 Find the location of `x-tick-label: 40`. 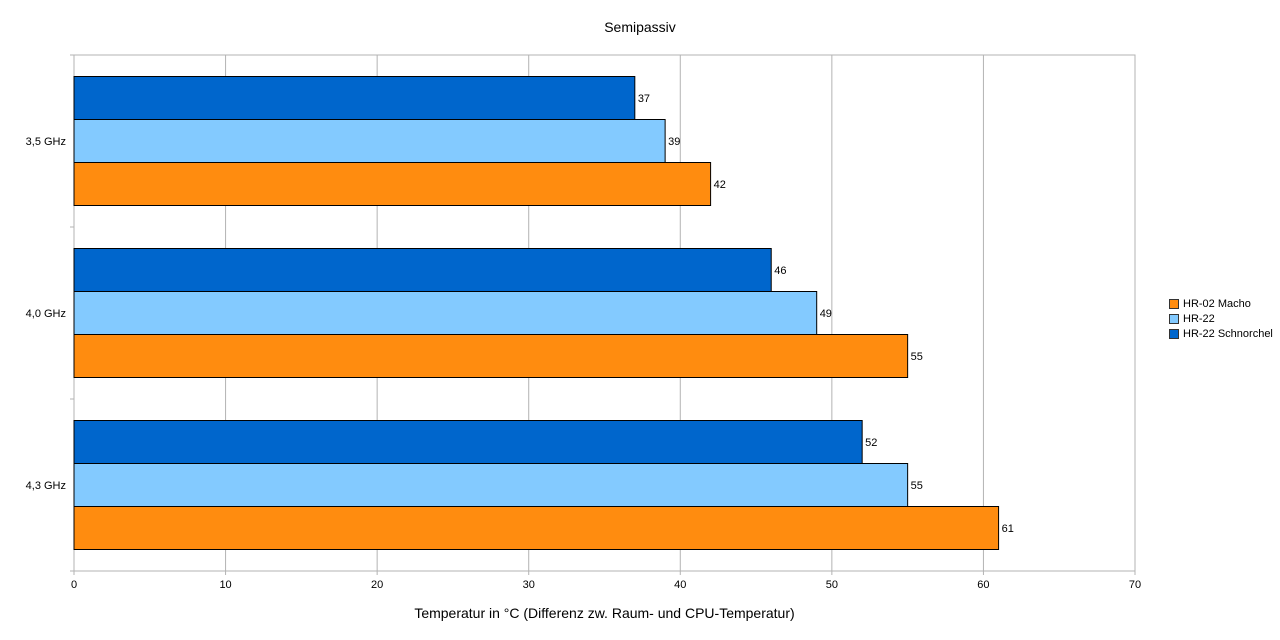

x-tick-label: 40 is located at coordinates (680, 585).